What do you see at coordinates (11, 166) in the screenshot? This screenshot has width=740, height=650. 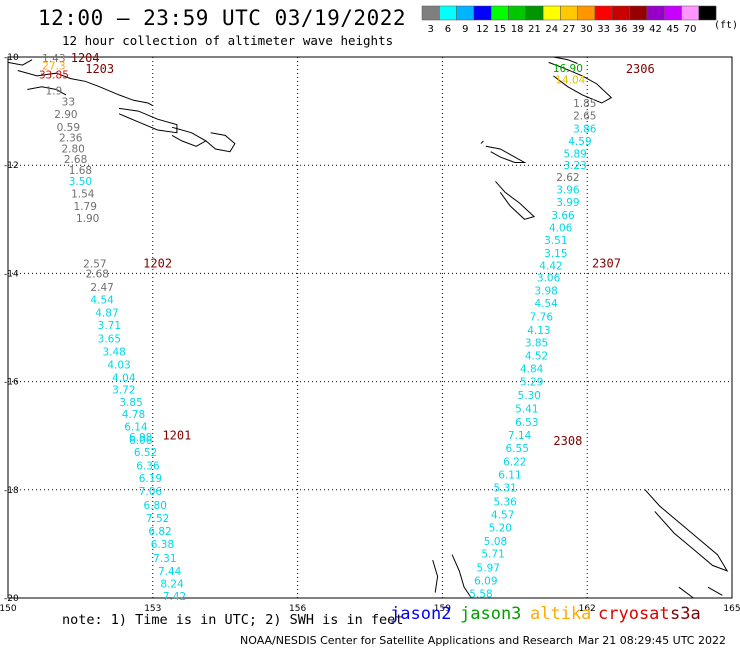 I see `lat-tick-label: -12` at bounding box center [11, 166].